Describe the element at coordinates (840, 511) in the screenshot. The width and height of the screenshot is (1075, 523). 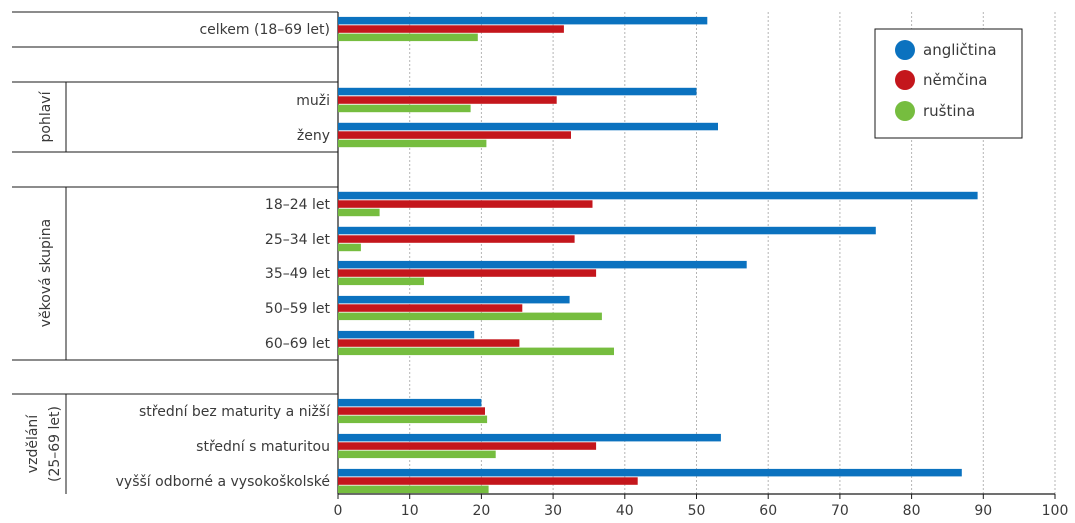
I see `x-tick-label: 70` at that location.